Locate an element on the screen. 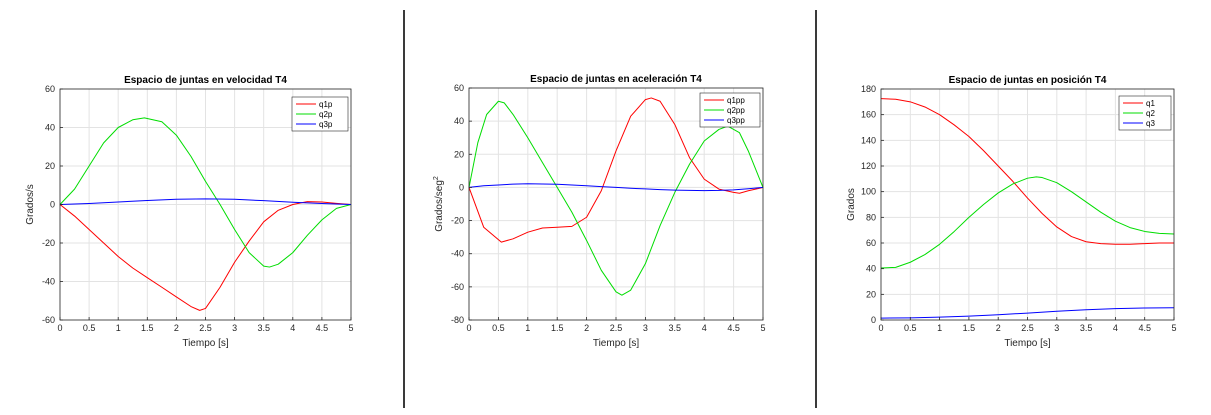 The image size is (1211, 415). series-line-q3 is located at coordinates (1027, 313).